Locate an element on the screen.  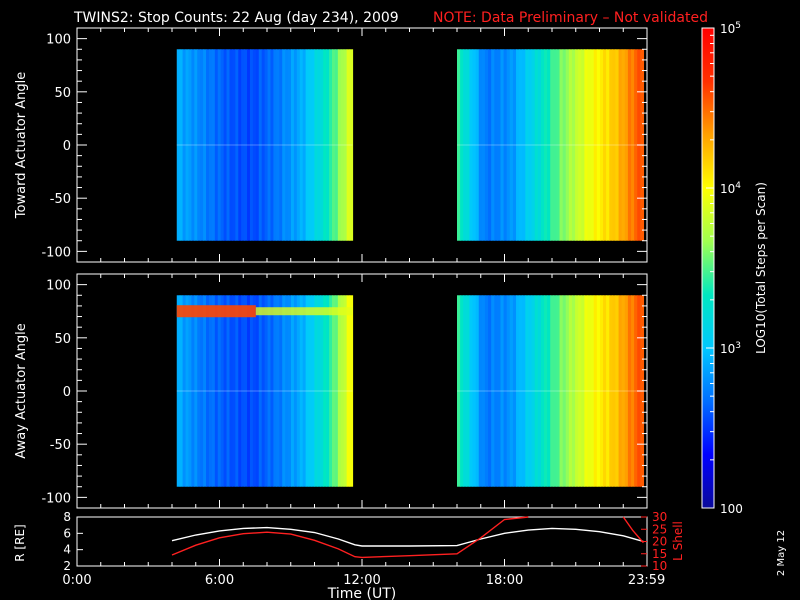
time-tick-label: 12:00 is located at coordinates (361, 580).